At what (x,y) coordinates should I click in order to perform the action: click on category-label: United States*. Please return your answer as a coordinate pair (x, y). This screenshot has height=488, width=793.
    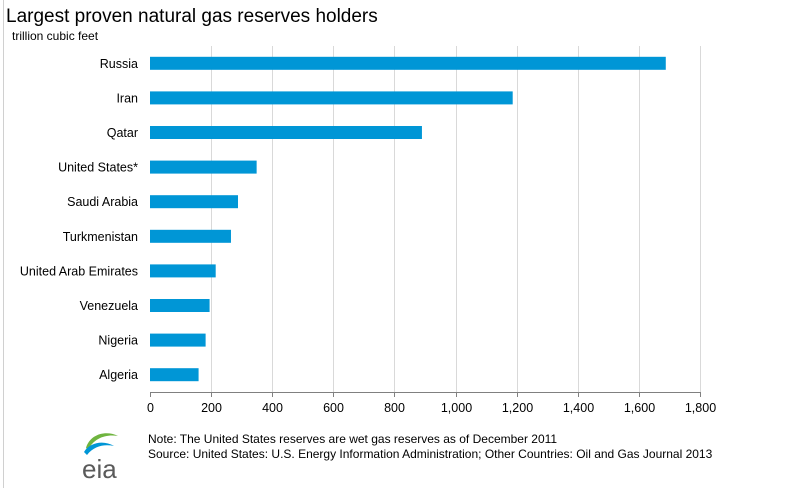
    Looking at the image, I should click on (98, 168).